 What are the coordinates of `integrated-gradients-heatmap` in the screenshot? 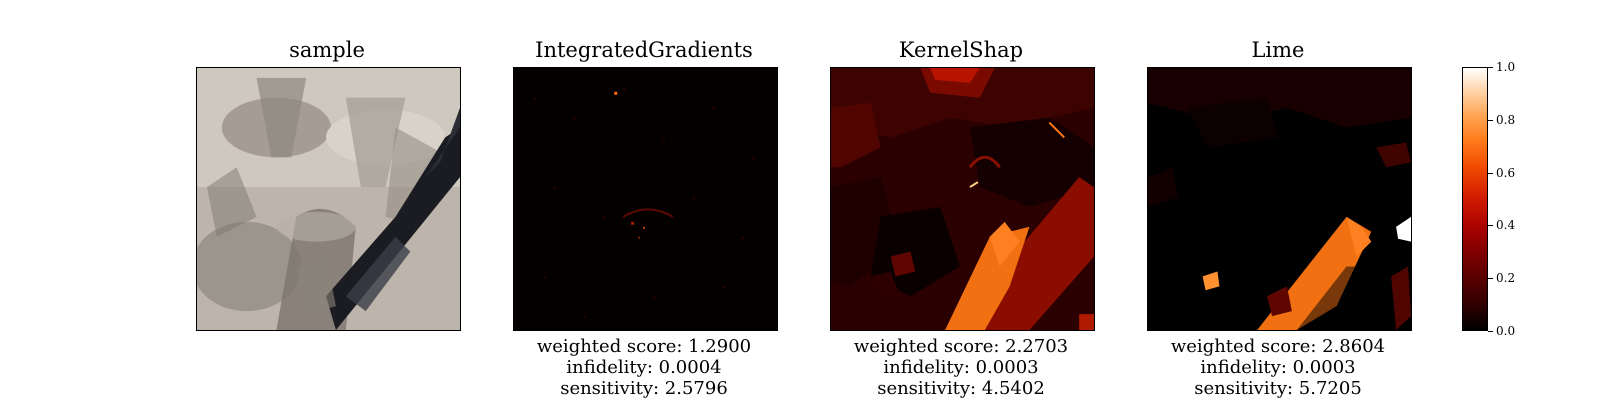 It's located at (645, 199).